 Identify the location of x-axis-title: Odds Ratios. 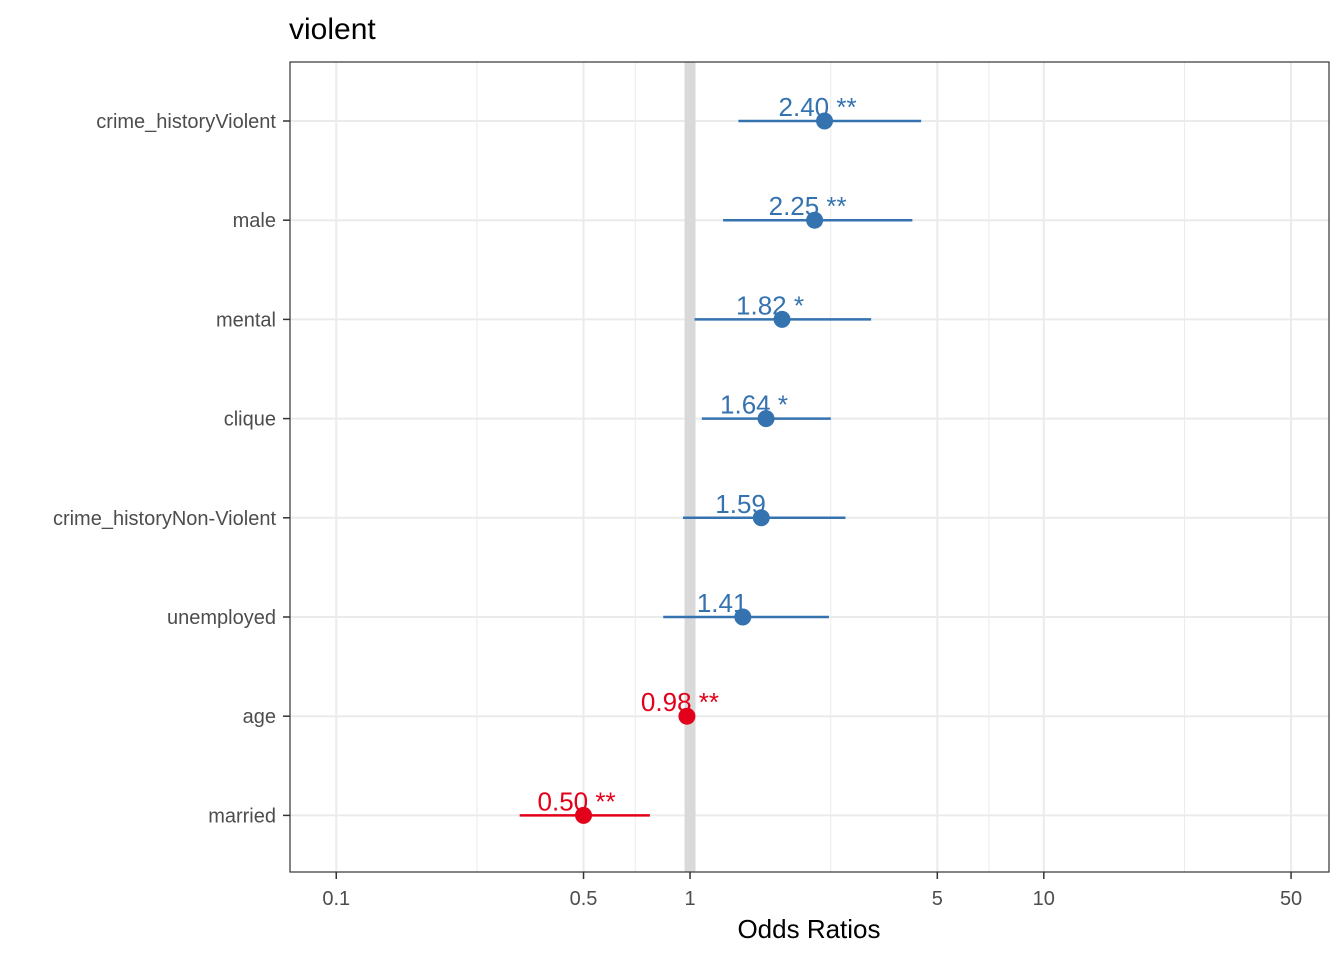
(808, 929).